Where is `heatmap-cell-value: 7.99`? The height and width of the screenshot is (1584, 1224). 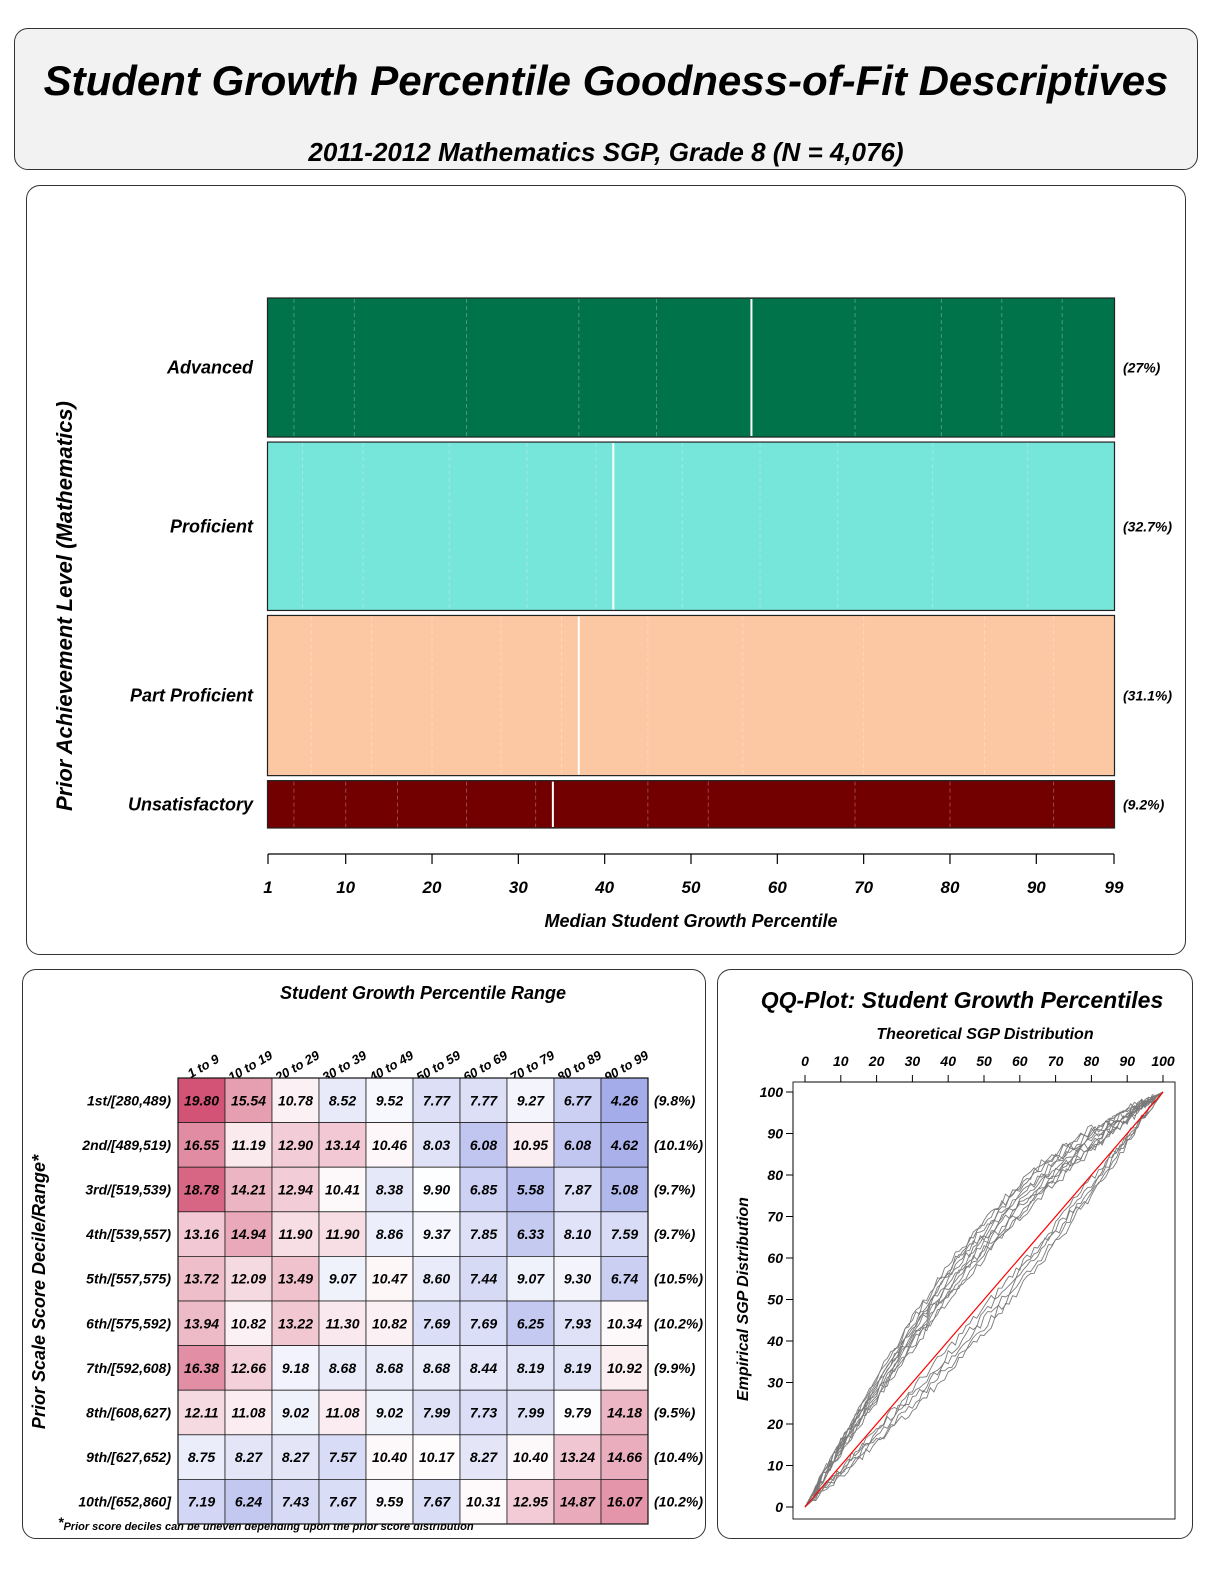
heatmap-cell-value: 7.99 is located at coordinates (530, 1413).